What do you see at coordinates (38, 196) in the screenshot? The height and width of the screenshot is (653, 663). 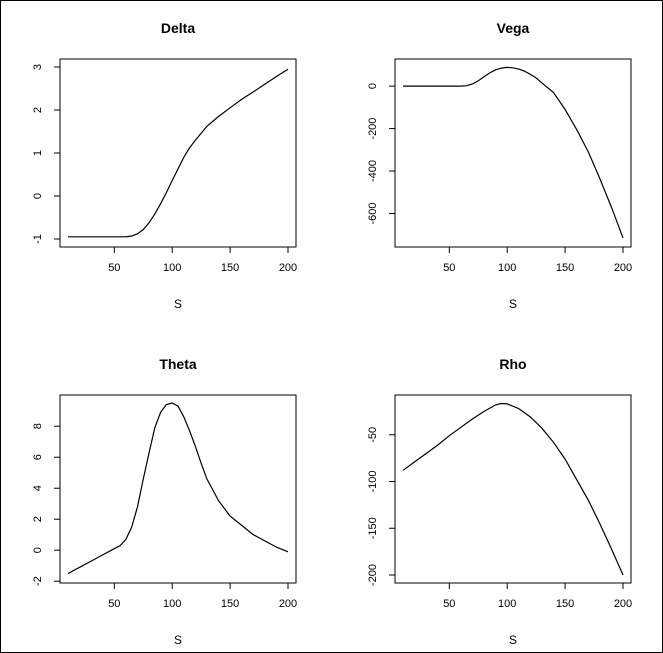 I see `delta-y-tick-label: 0` at bounding box center [38, 196].